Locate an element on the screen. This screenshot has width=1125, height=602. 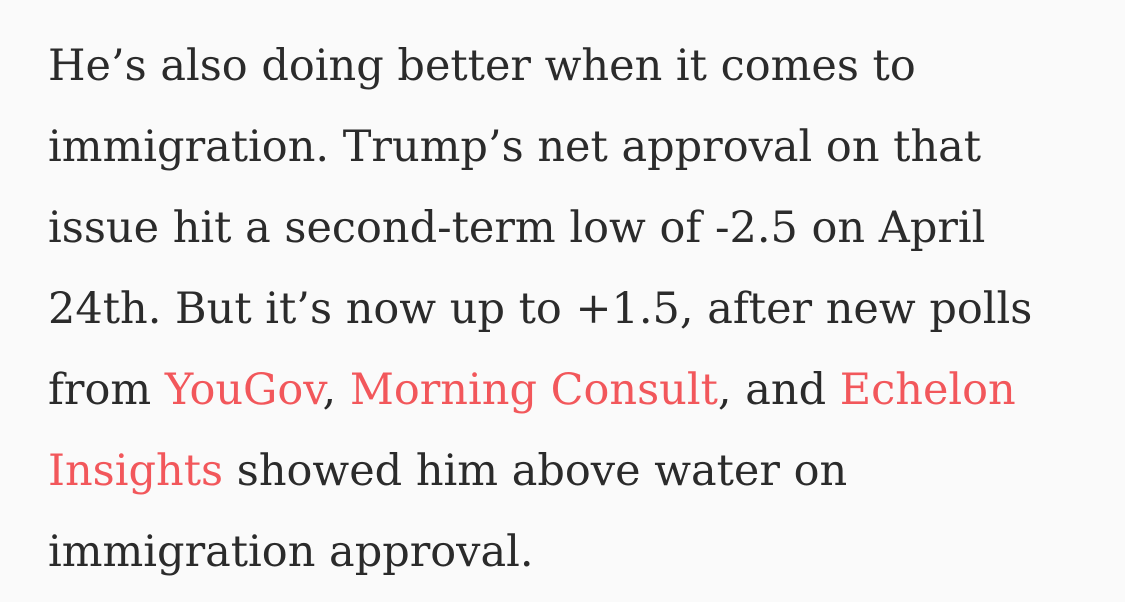
text-showed-him: showed him above water on is located at coordinates (535, 471).